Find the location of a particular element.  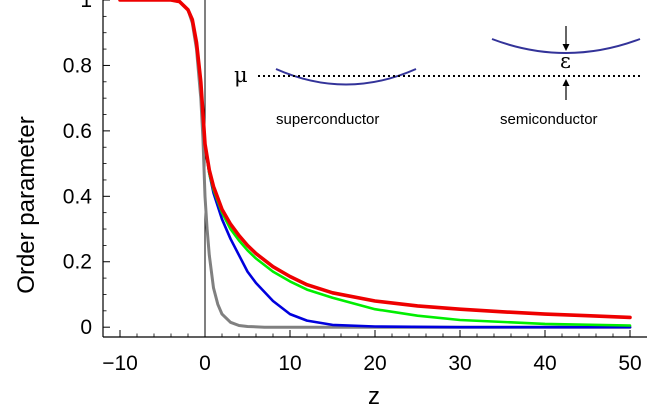

y-tick-label: 1 is located at coordinates (86, 6).